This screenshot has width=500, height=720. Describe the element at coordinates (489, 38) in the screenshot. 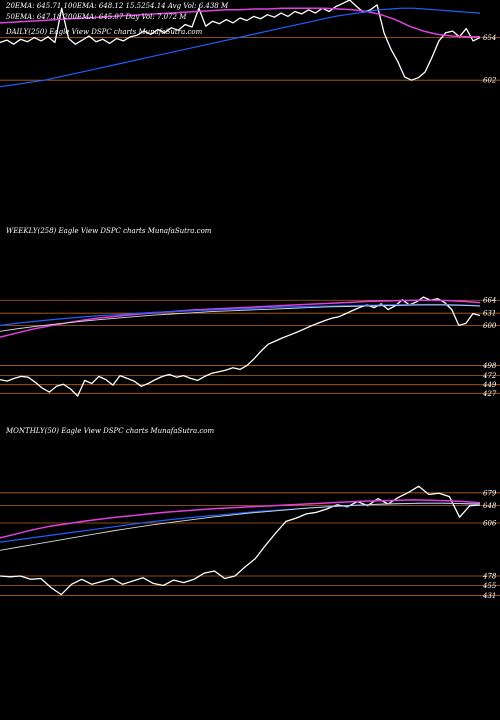

I see `daily-tick-label-0: 654` at that location.